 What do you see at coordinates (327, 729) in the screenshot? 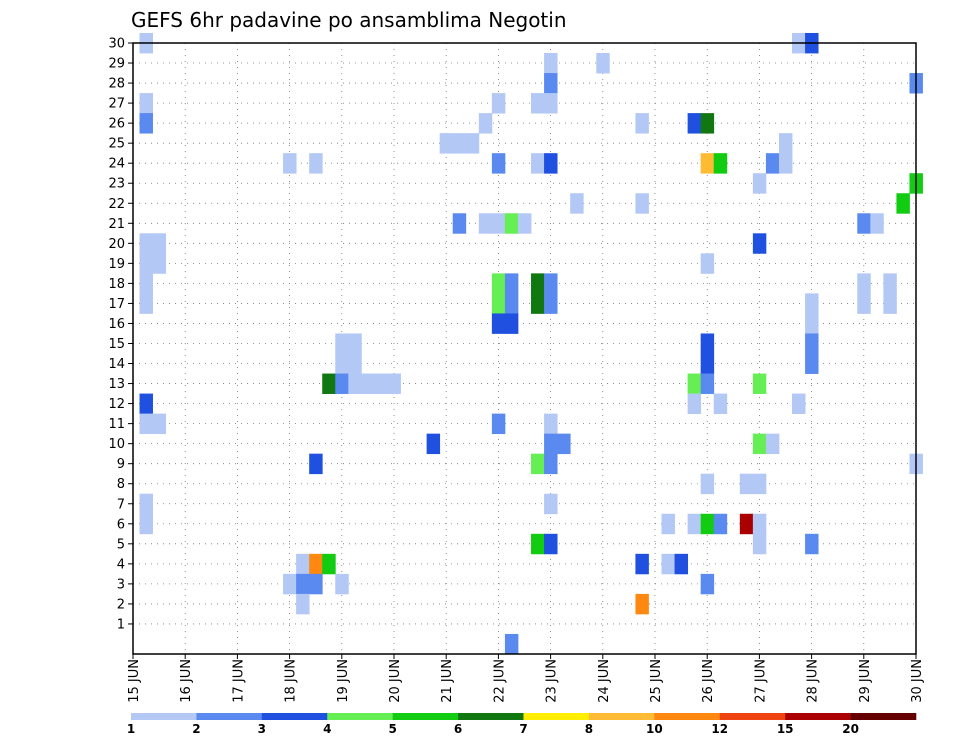
I see `colorbar-label: 4` at bounding box center [327, 729].